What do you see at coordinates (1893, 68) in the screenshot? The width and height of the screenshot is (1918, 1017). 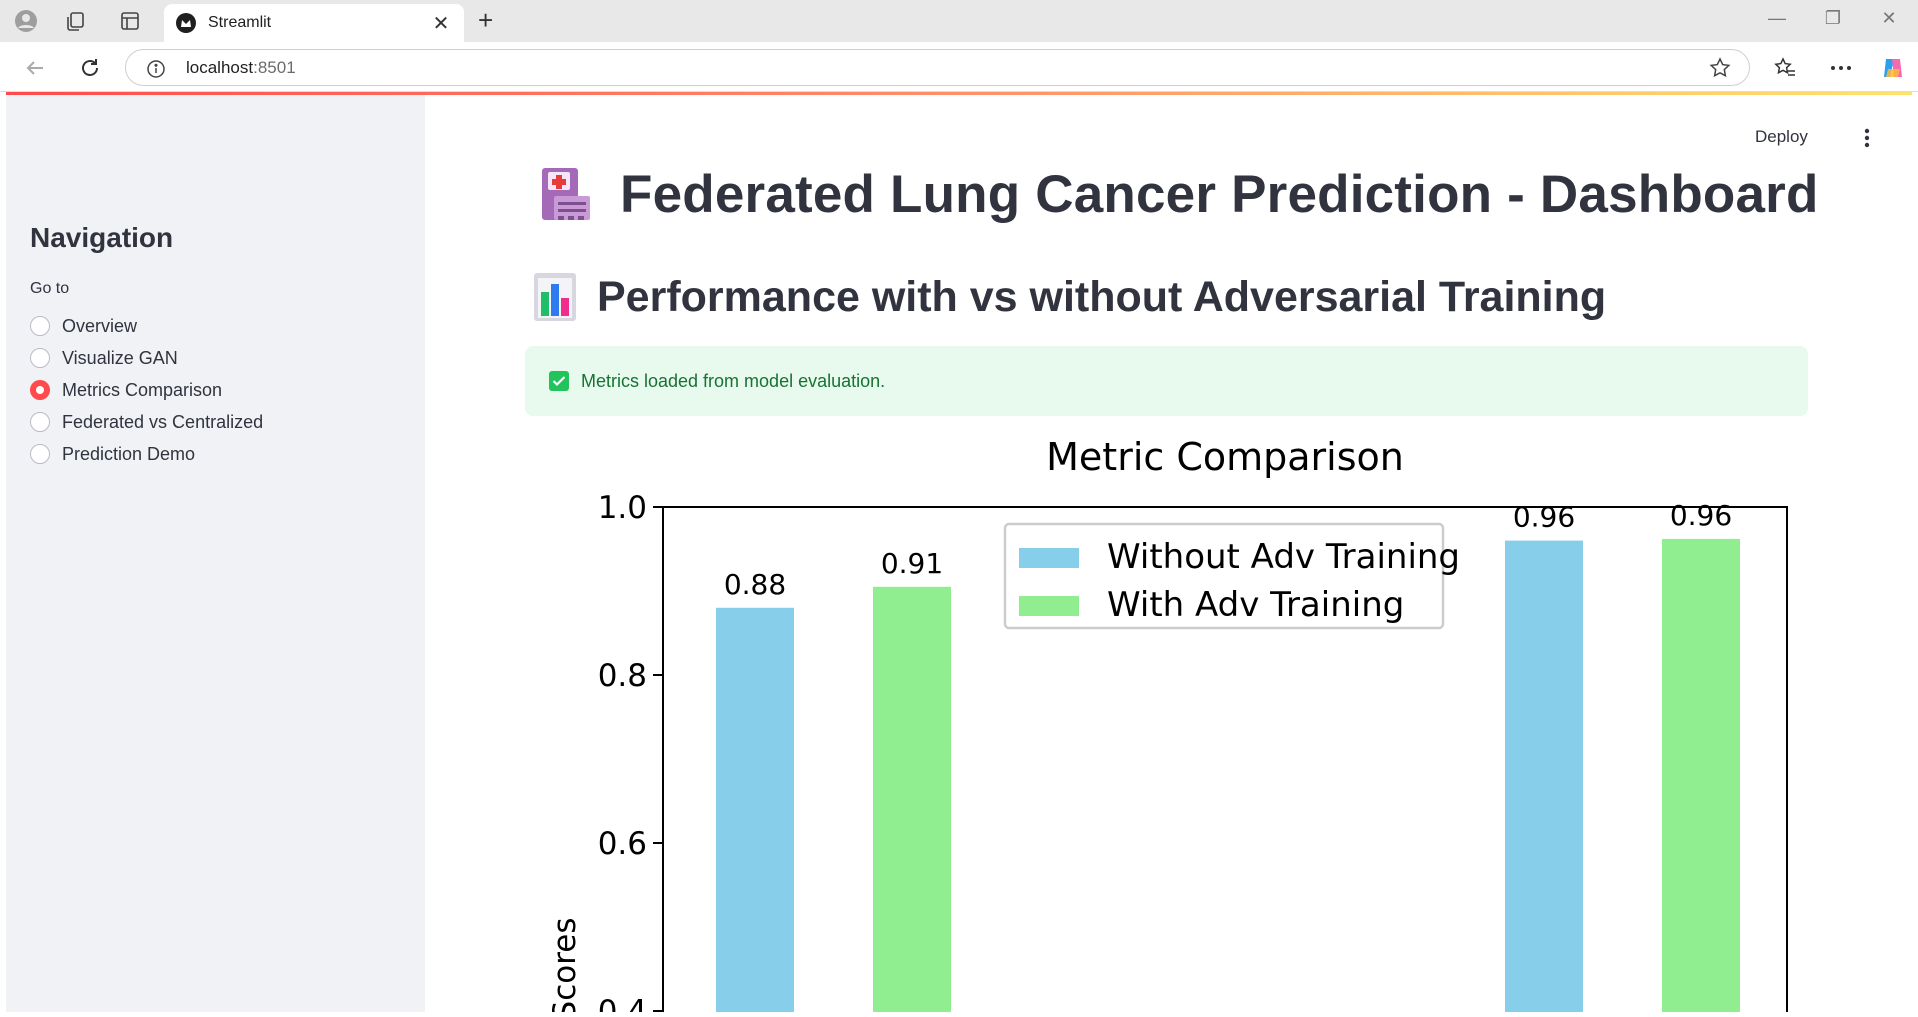 I see `copilot-icon` at bounding box center [1893, 68].